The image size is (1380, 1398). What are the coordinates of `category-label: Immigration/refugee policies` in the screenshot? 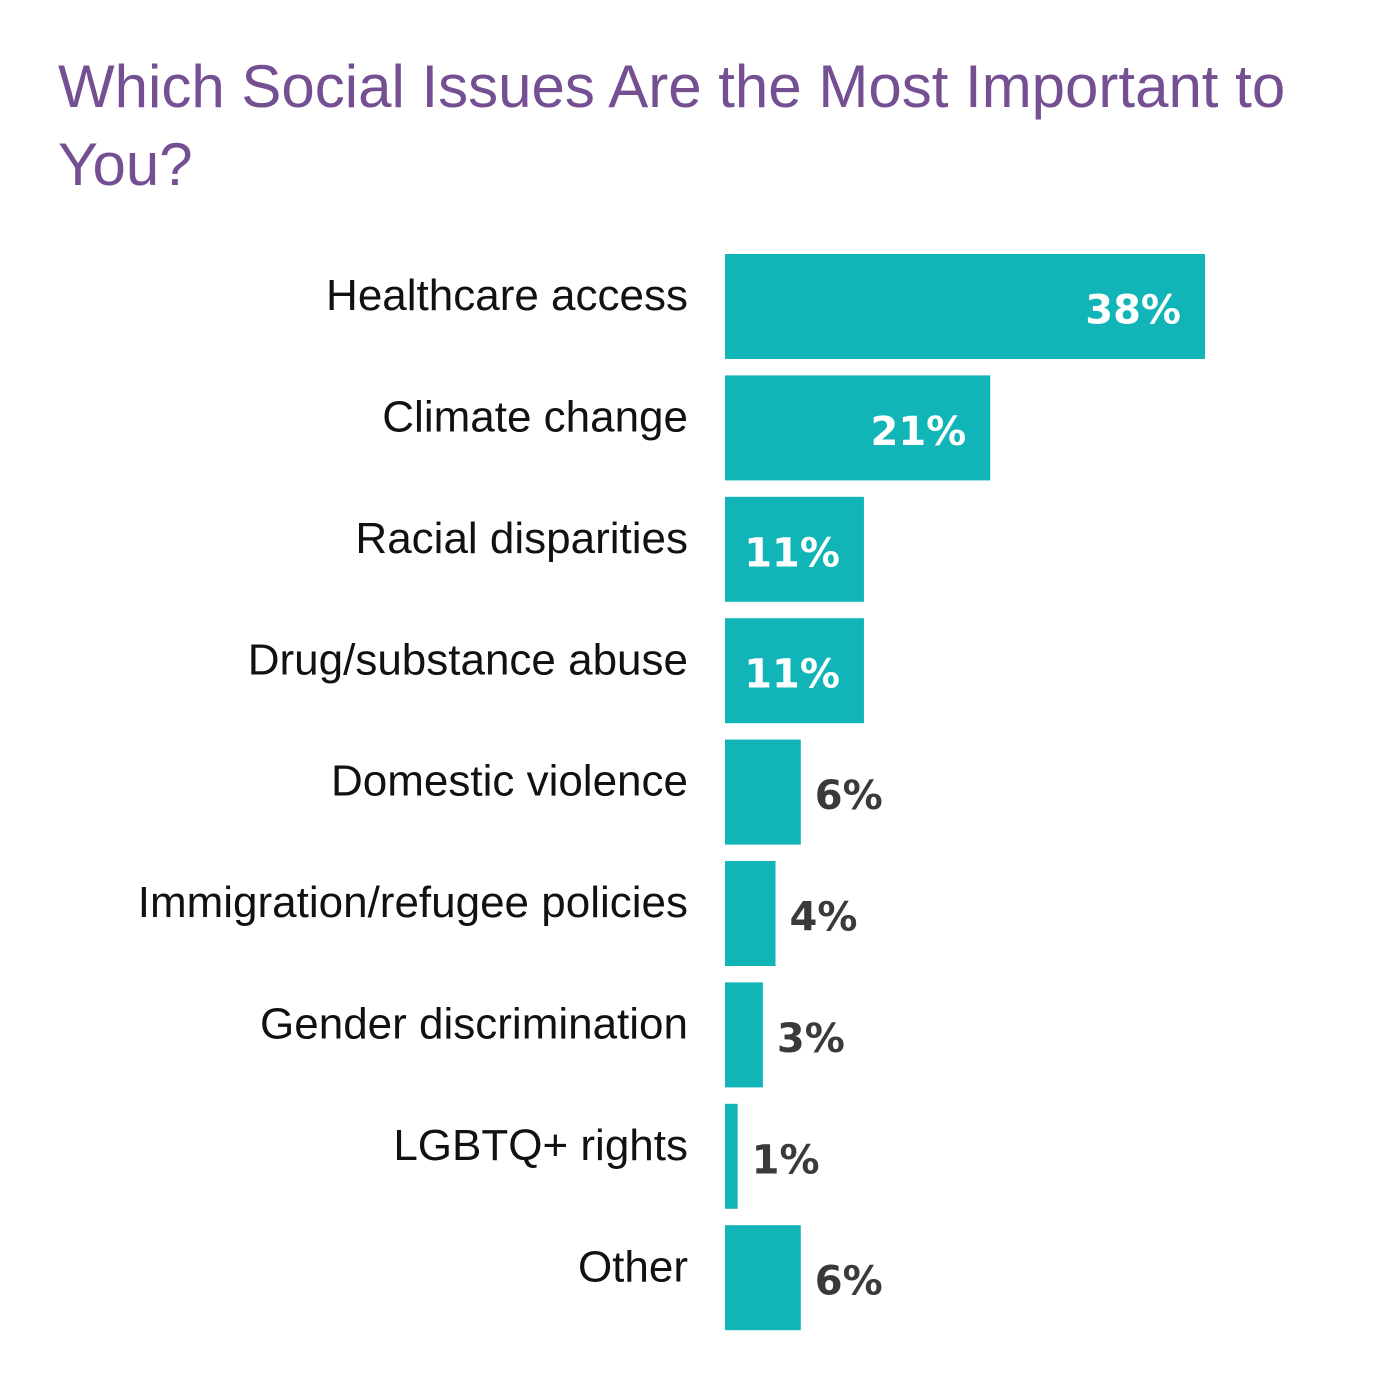 It's located at (413, 902).